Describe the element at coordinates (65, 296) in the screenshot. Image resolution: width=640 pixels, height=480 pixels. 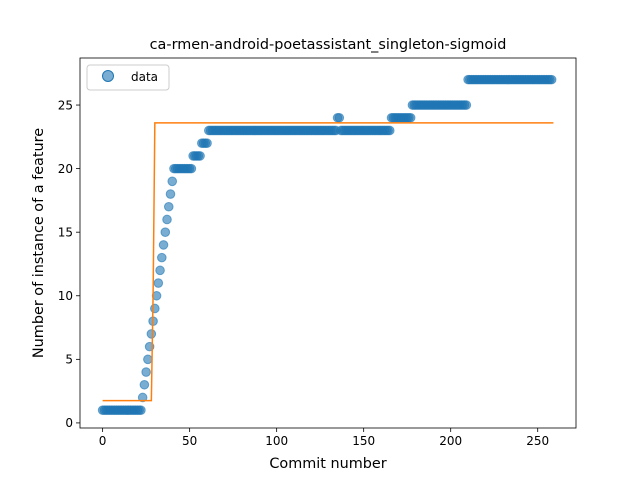
I see `y-tick-label: 10` at that location.